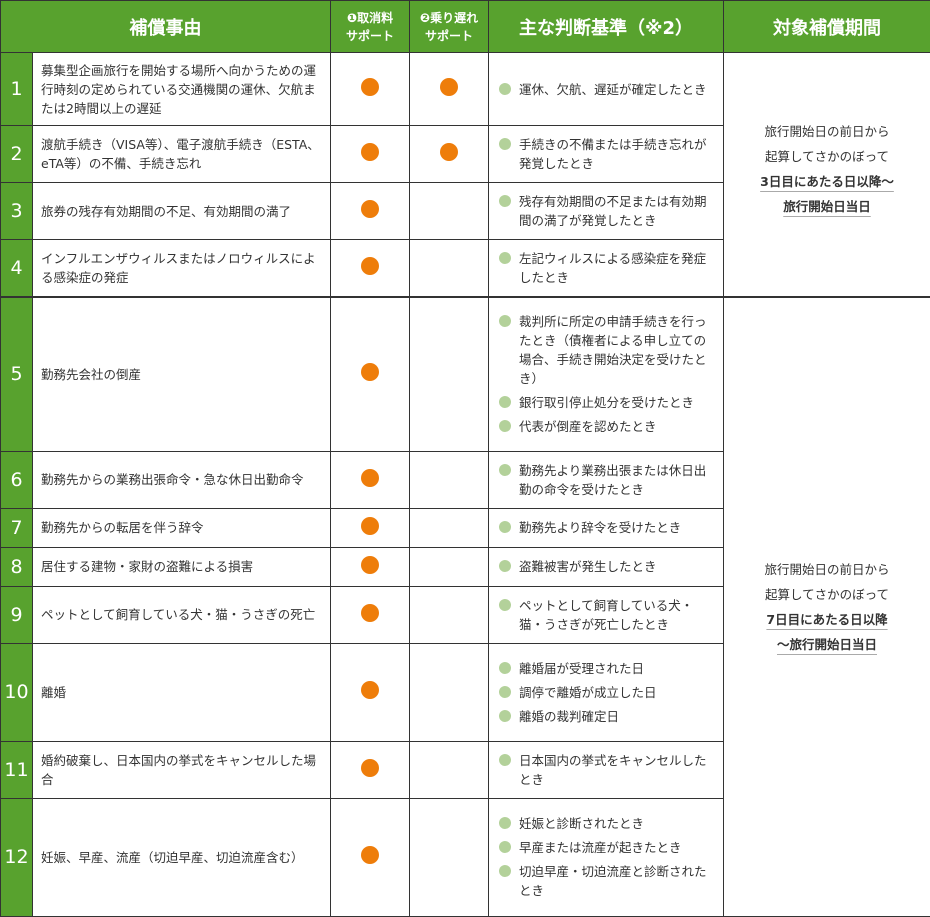 This screenshot has height=917, width=930. I want to click on criteria-item: 妊娠と診断されたとき, so click(608, 823).